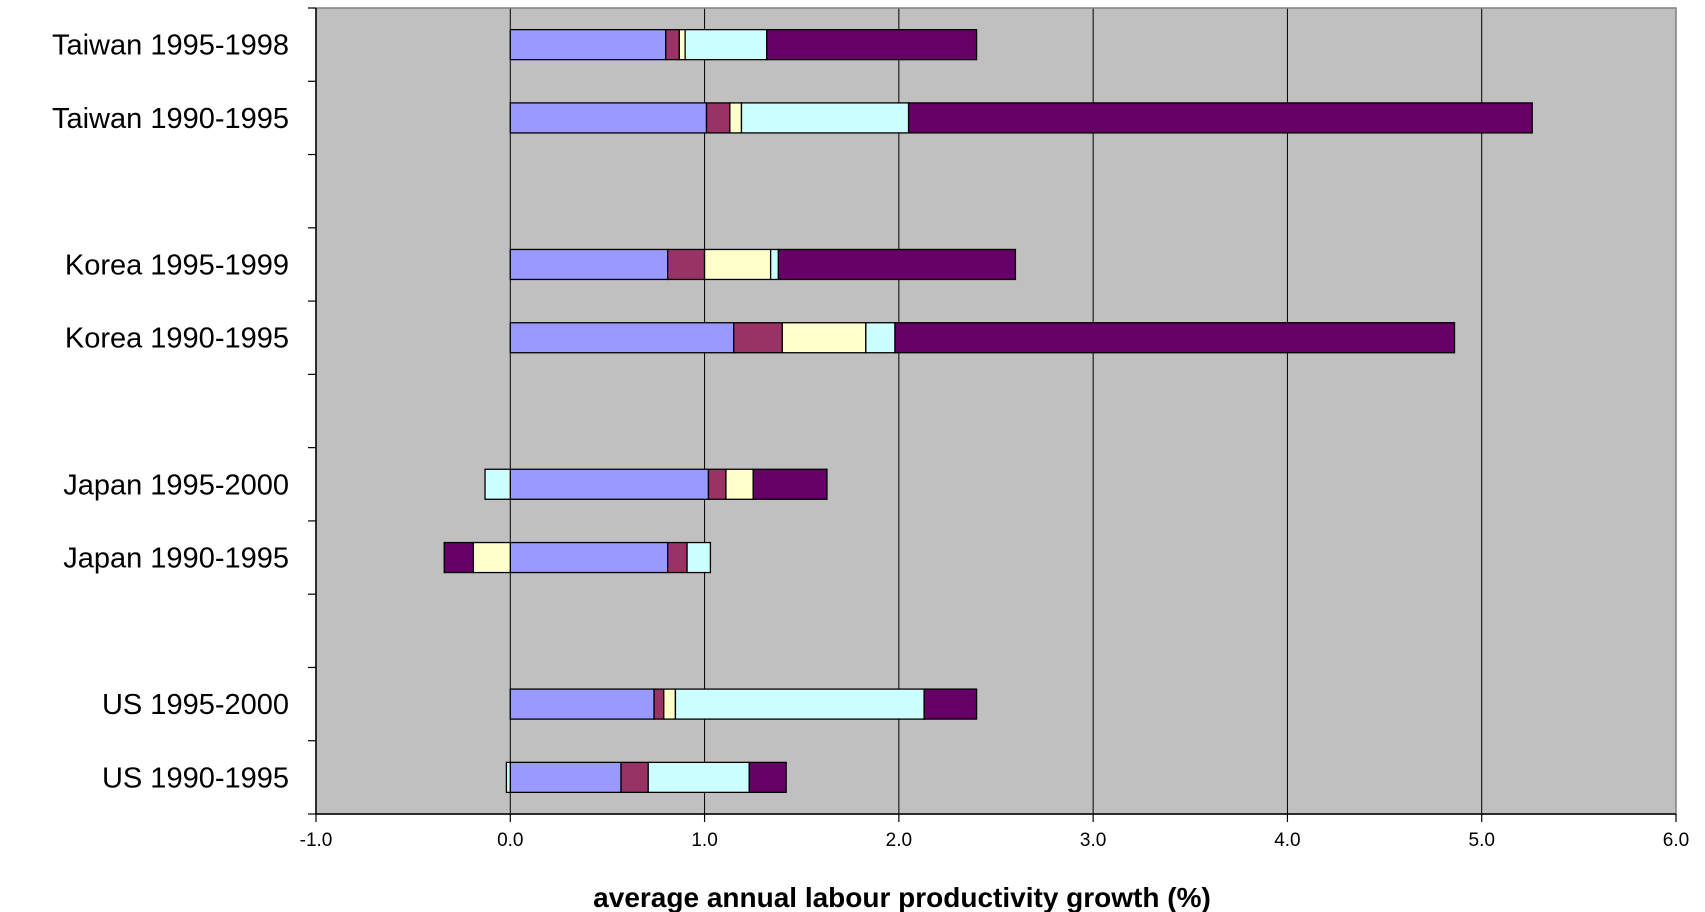 Image resolution: width=1705 pixels, height=912 pixels. Describe the element at coordinates (170, 119) in the screenshot. I see `category-label: Taiwan 1990-1995` at that location.